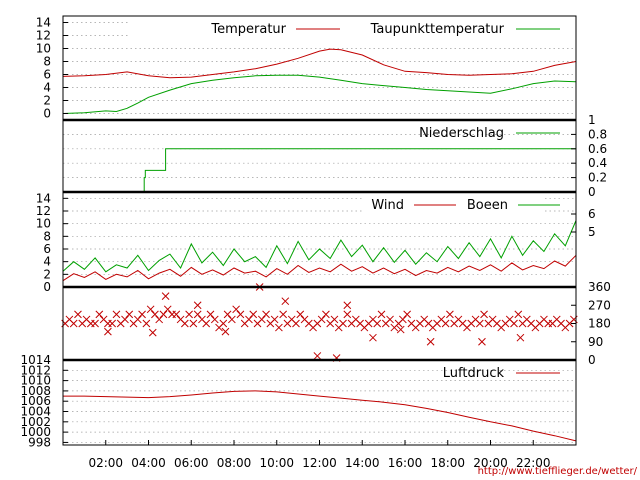  Describe the element at coordinates (490, 463) in the screenshot. I see `x-tick-label: 20:00` at that location.